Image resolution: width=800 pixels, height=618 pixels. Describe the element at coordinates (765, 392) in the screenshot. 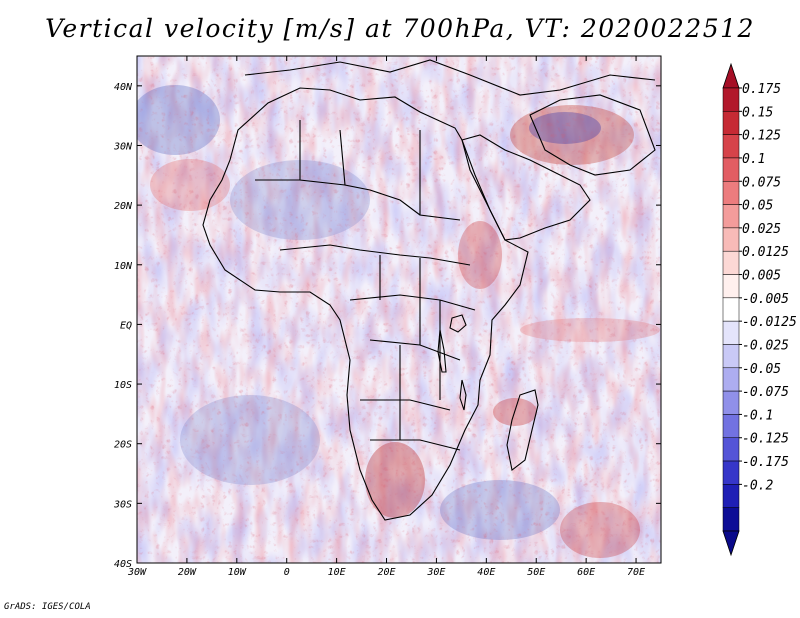

I see `colorbar-label: -0.075` at that location.